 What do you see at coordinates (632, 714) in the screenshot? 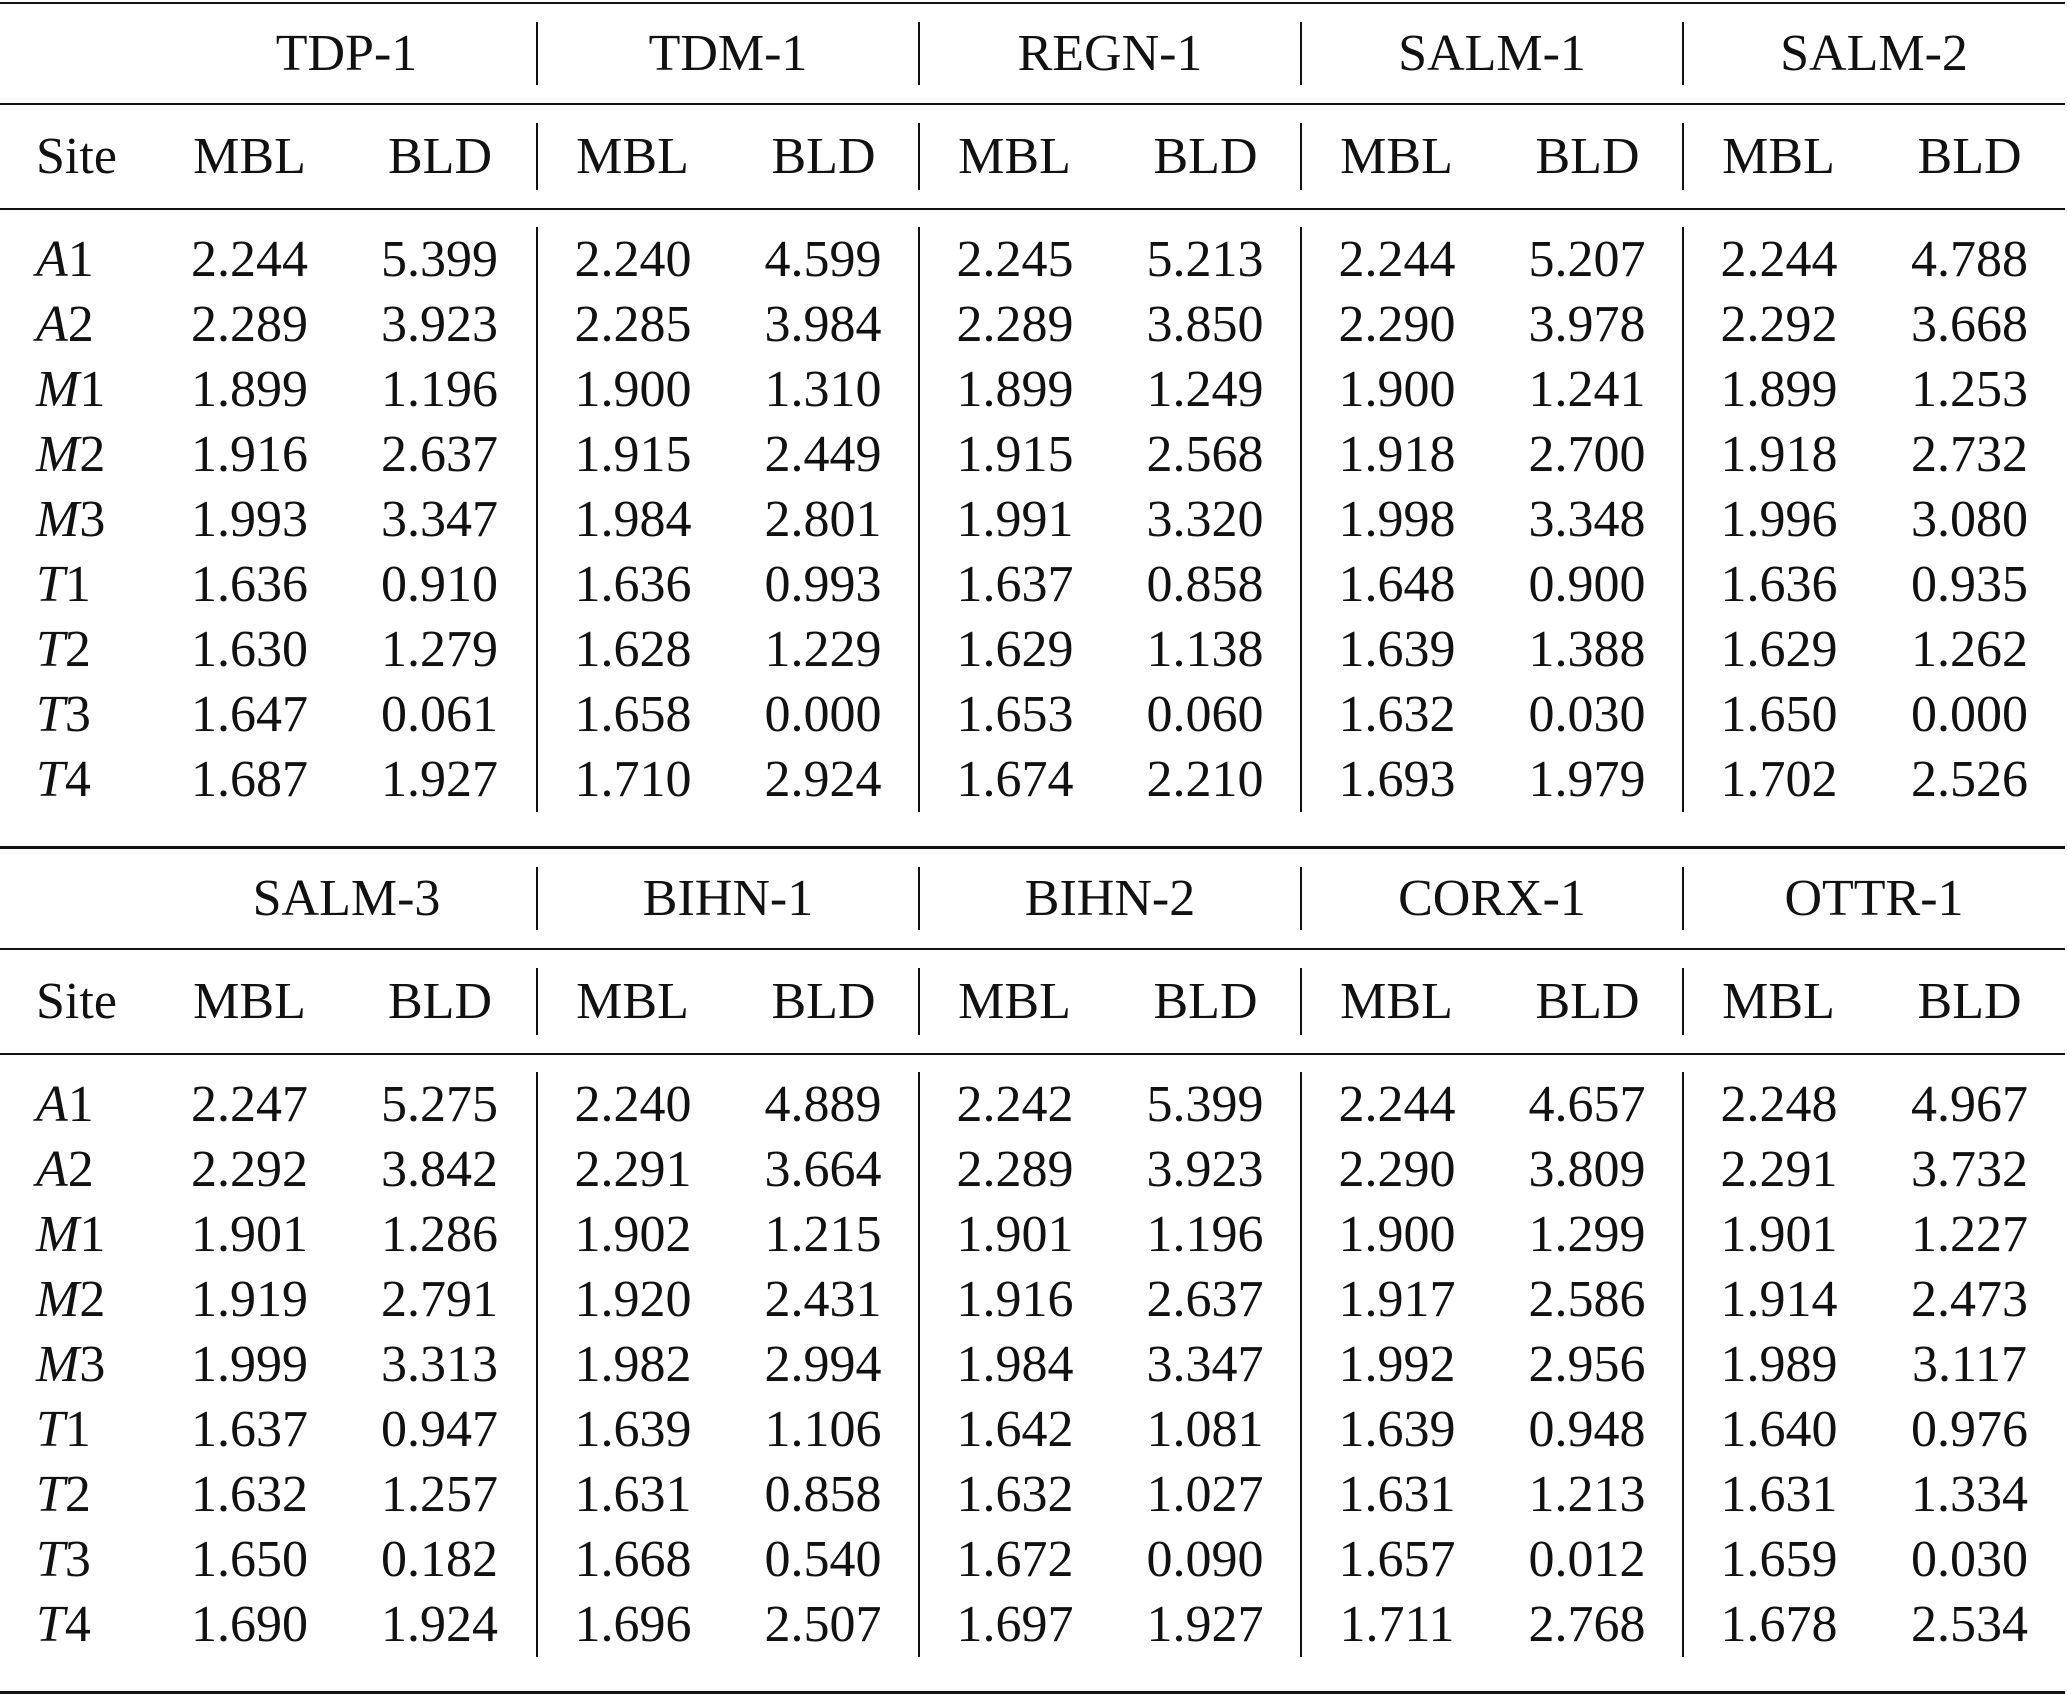
I see `value-cell: 1.658` at bounding box center [632, 714].